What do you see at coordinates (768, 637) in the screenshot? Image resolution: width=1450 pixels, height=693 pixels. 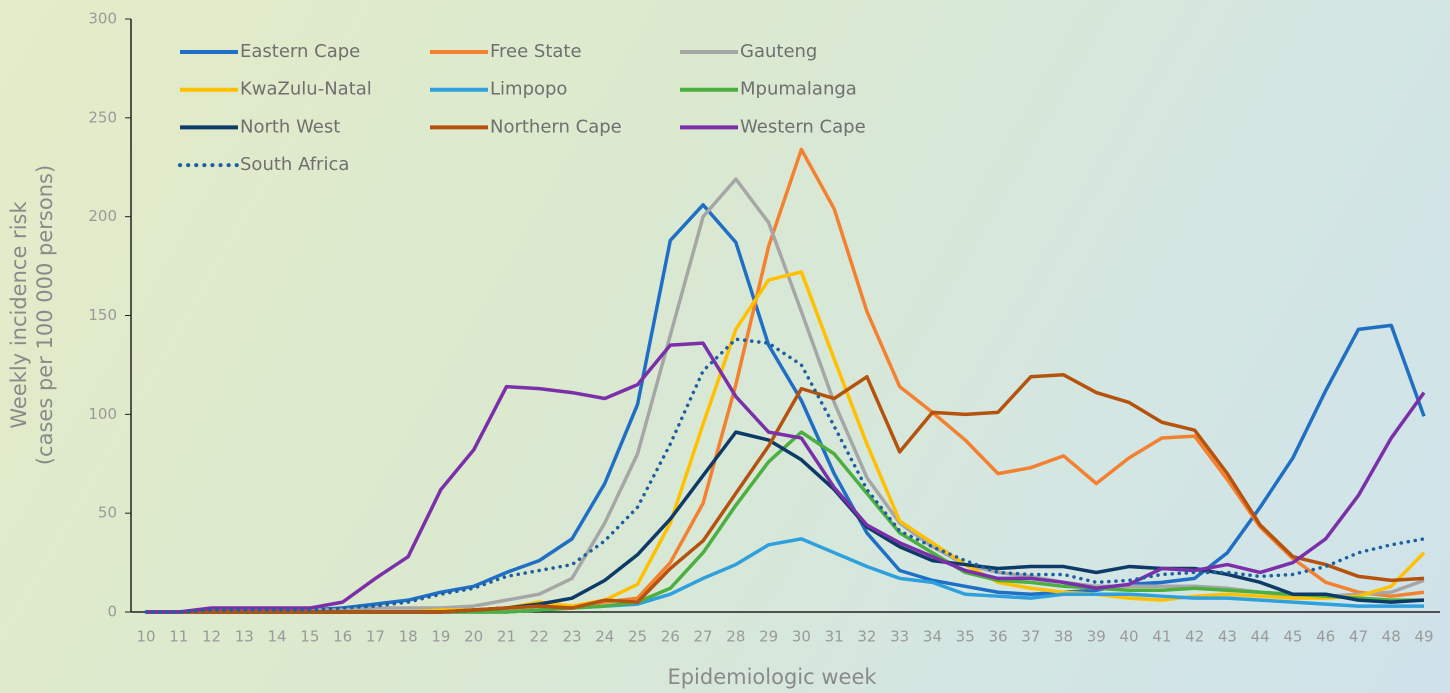 I see `x-tick-label: 29` at bounding box center [768, 637].